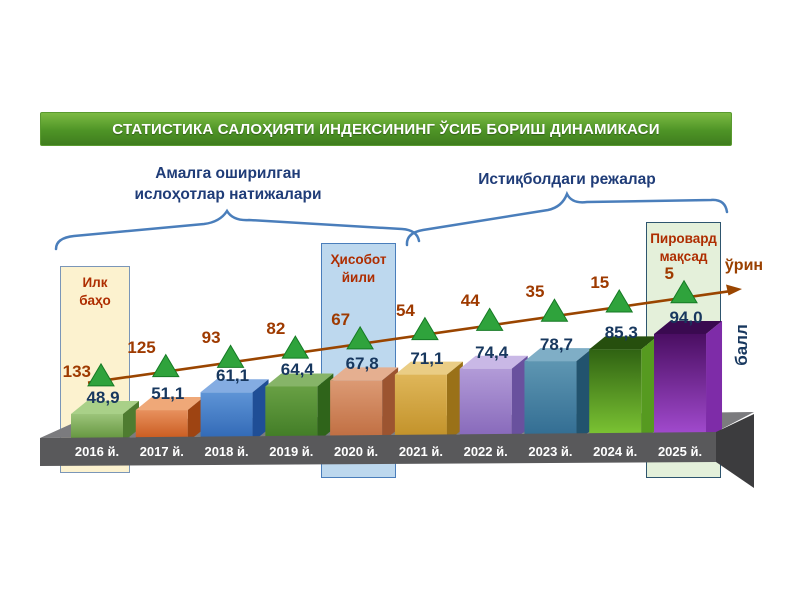  I want to click on score-axis-label: балл, so click(741, 345).